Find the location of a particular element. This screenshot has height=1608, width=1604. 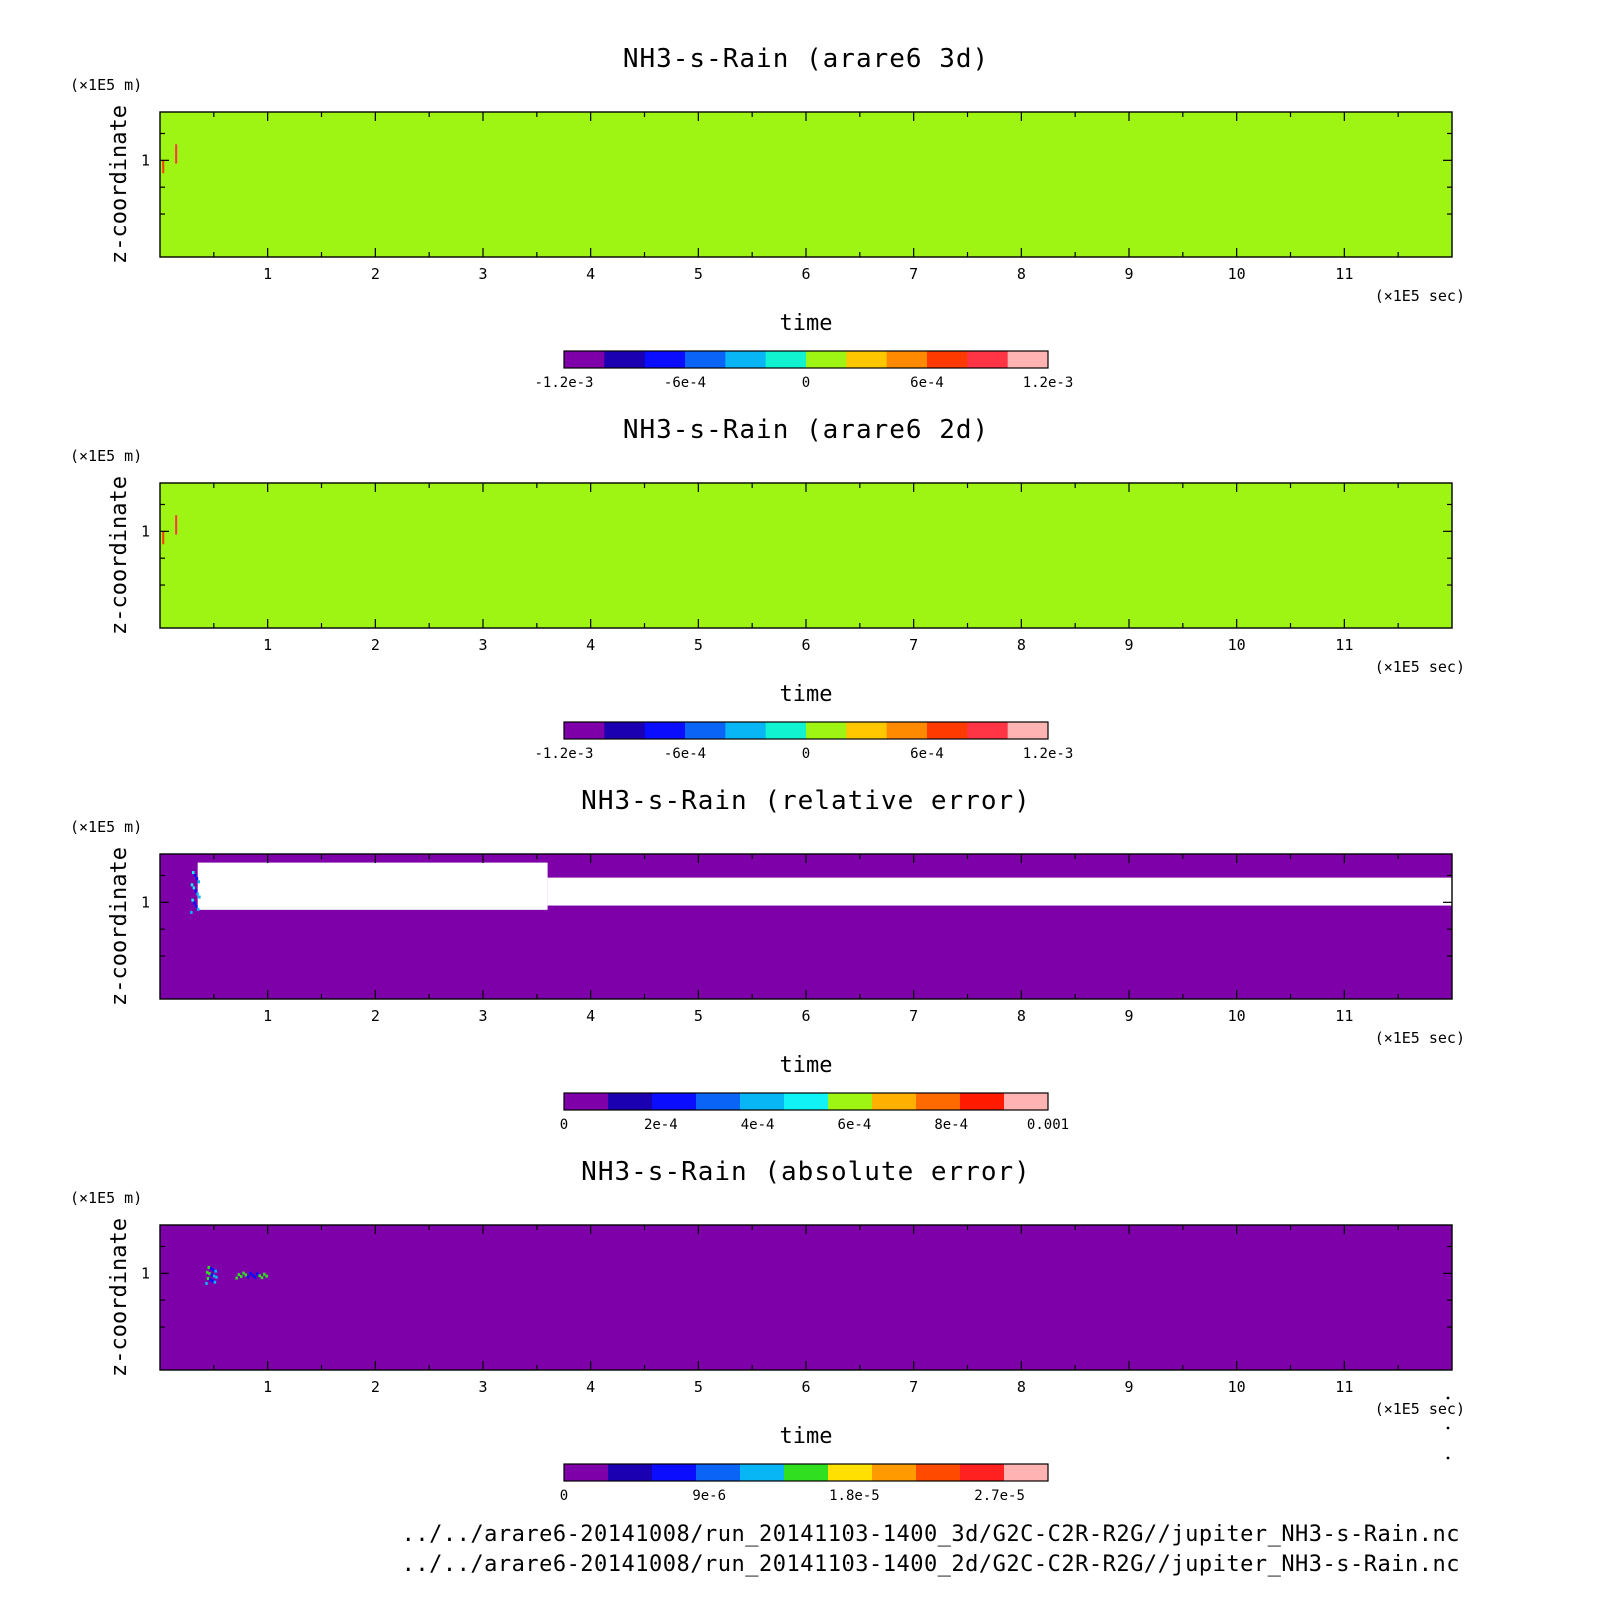

colorbar-label: 2e-4 is located at coordinates (661, 1125).